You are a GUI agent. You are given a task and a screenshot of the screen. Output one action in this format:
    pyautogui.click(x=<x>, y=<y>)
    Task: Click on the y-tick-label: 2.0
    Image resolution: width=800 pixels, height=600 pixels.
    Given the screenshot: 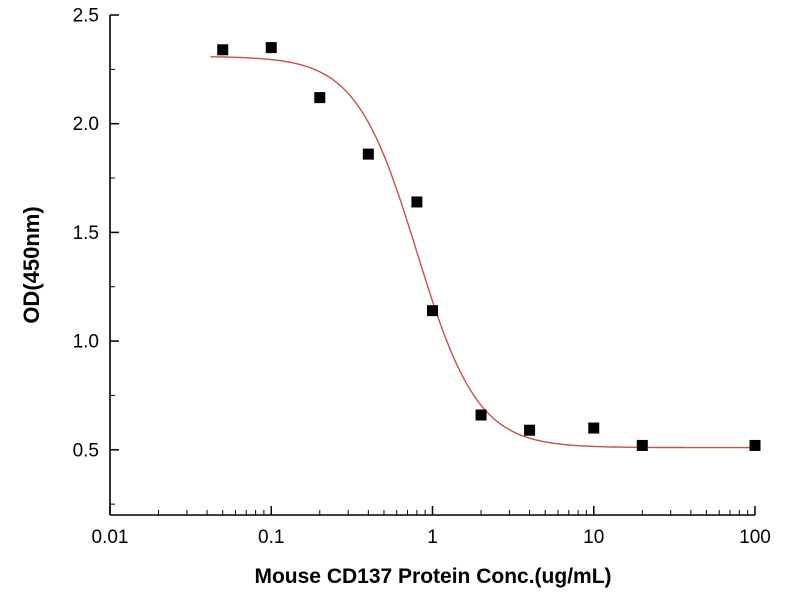 What is the action you would take?
    pyautogui.click(x=86, y=124)
    